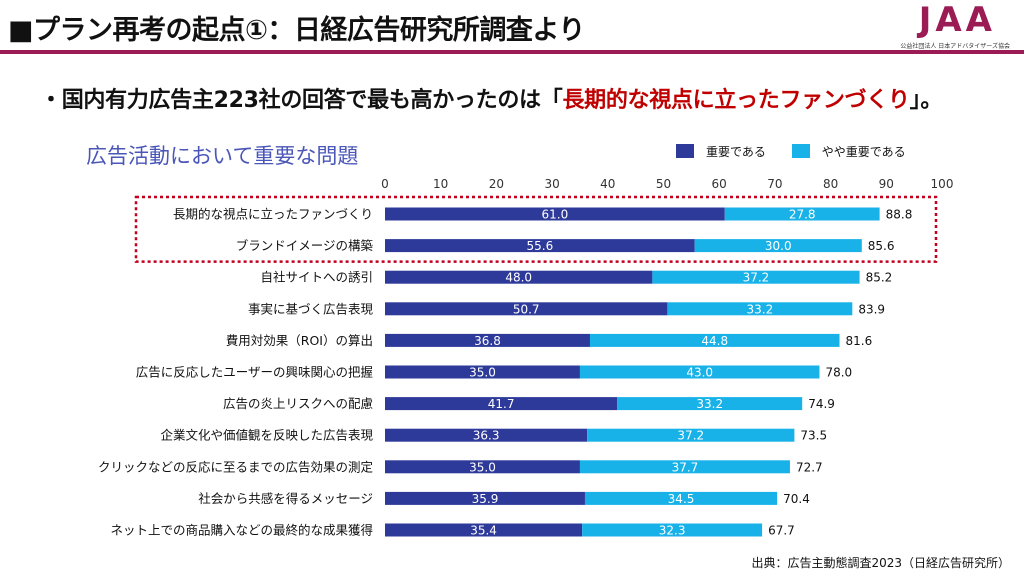  What do you see at coordinates (886, 184) in the screenshot?
I see `x-tick-label: 90` at bounding box center [886, 184].